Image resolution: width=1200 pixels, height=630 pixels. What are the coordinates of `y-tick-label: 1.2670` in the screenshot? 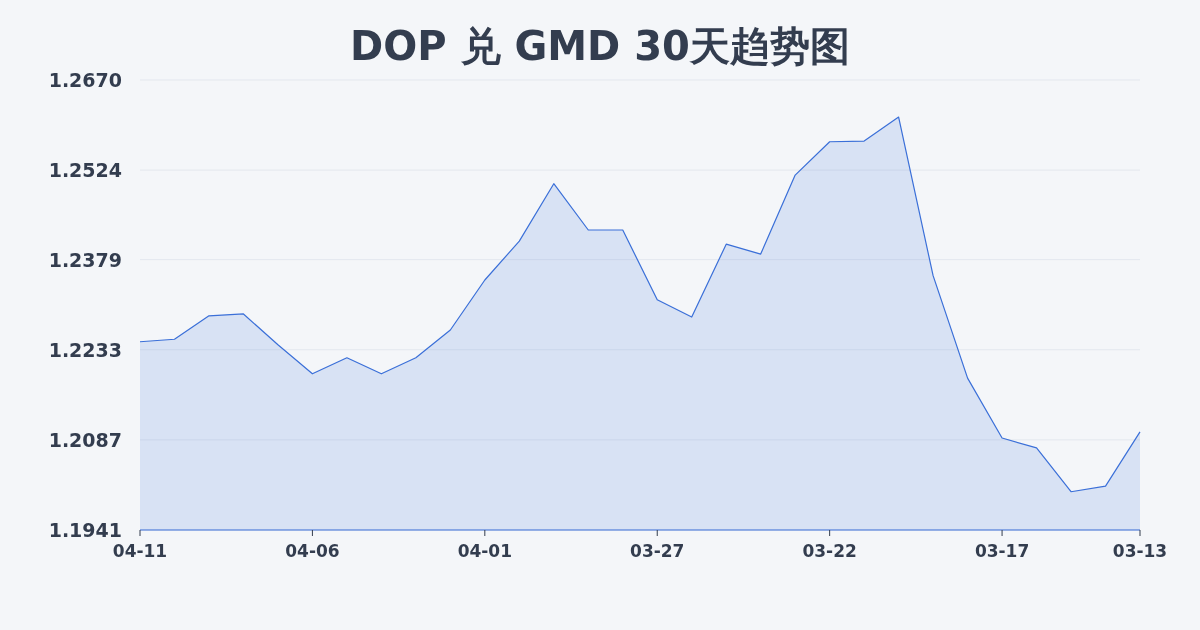 It's located at (85, 80).